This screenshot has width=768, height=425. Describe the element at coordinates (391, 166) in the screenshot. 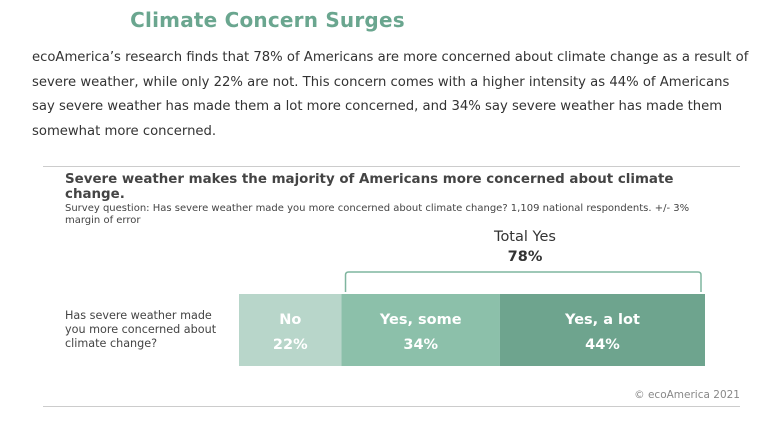

I see `divider-top` at that location.